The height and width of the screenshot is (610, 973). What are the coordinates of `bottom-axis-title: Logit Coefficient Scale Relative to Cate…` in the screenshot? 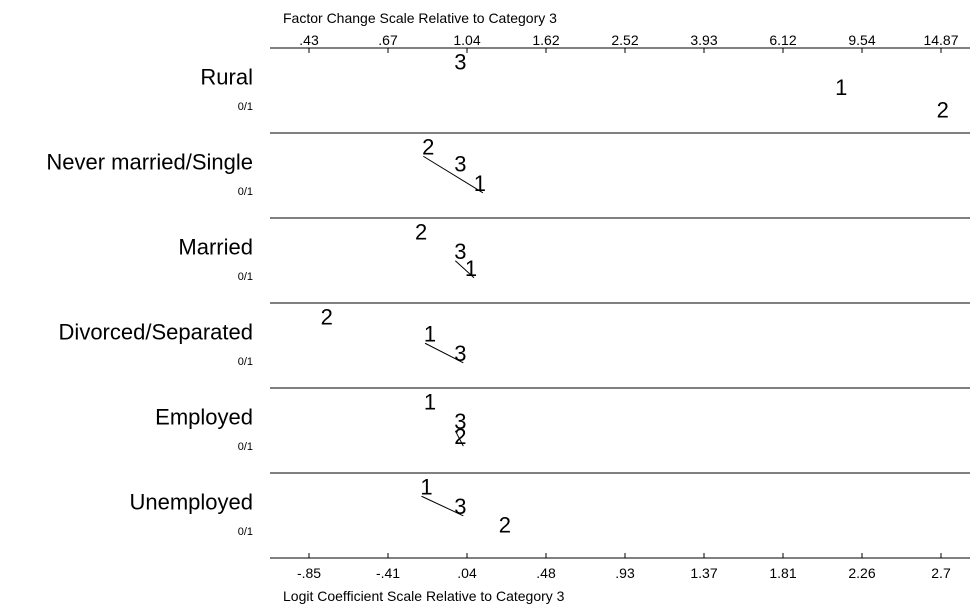 It's located at (424, 596).